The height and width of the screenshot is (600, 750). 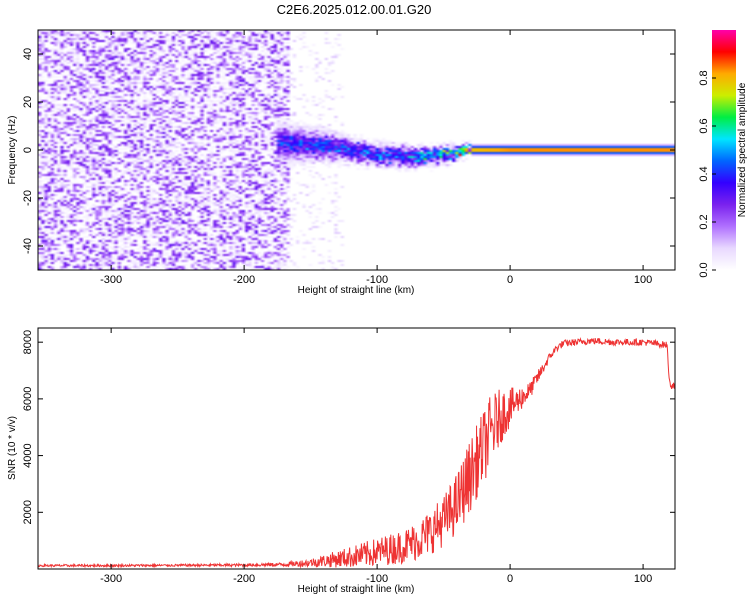 I want to click on spectrogram-x-tick-label: -100, so click(x=377, y=280).